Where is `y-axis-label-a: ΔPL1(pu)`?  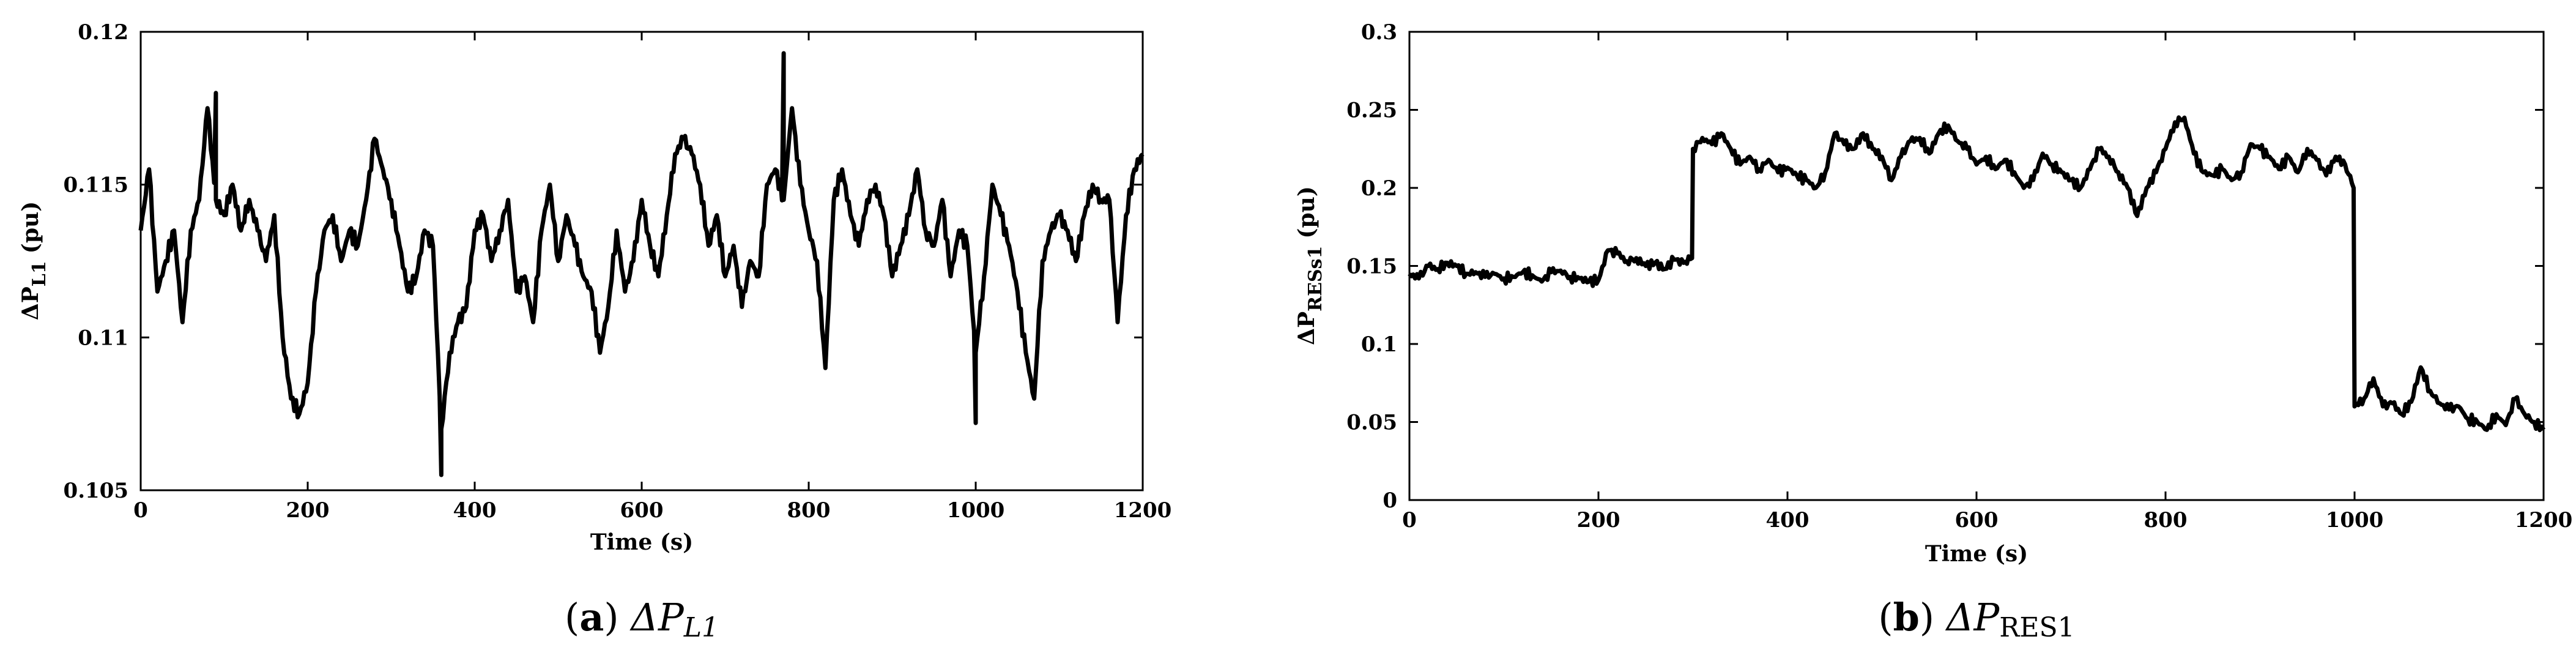 y-axis-label-a: ΔPL1(pu) is located at coordinates (34, 260).